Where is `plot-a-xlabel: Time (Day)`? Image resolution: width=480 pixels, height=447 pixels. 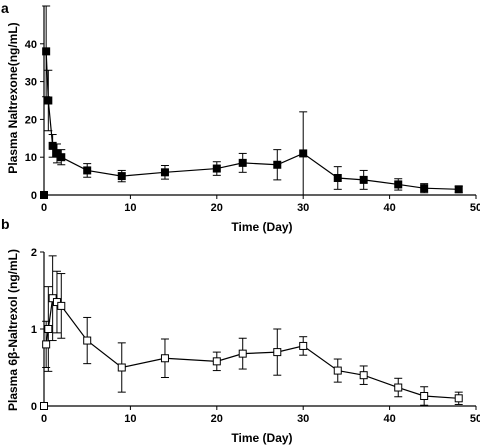 plot-a-xlabel: Time (Day) is located at coordinates (261, 227).